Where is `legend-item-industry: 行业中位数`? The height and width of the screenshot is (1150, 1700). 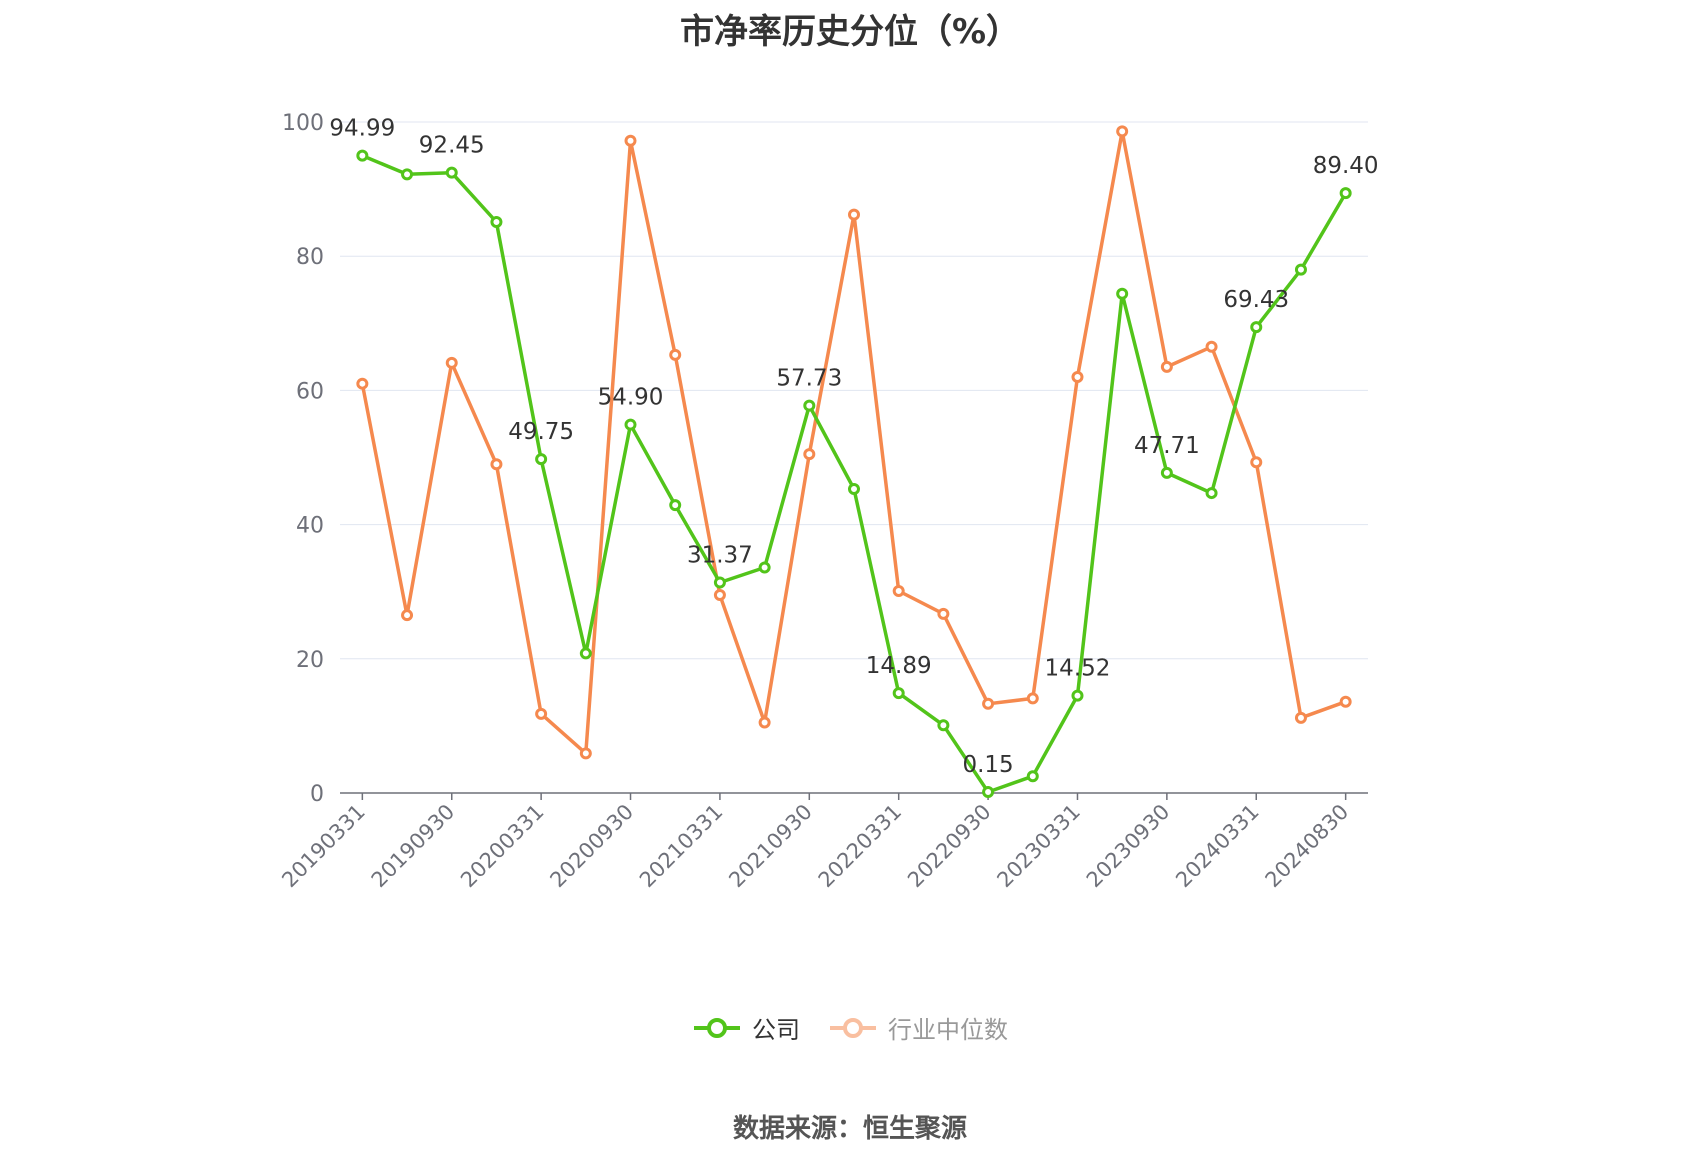
legend-item-industry: 行业中位数 is located at coordinates (918, 1027).